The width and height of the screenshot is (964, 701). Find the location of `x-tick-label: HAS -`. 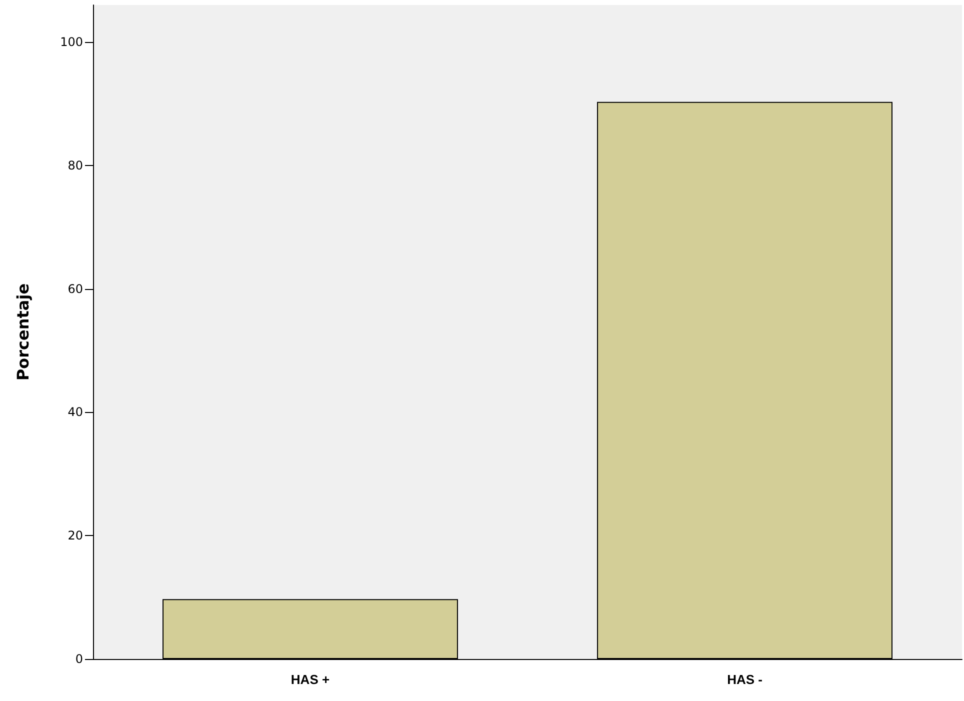

x-tick-label: HAS - is located at coordinates (744, 679).